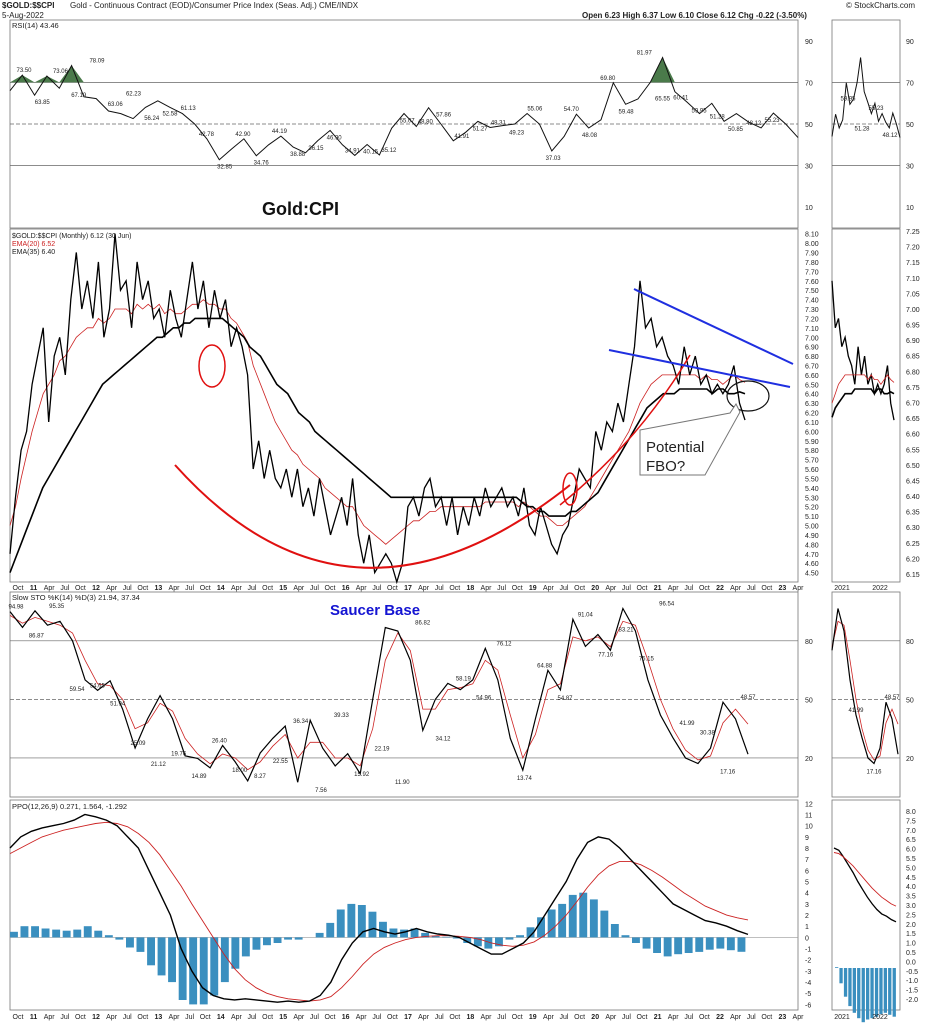 This screenshot has width=932, height=1024. What do you see at coordinates (499, 124) in the screenshot?
I see `rsi-data-label: 48.31` at bounding box center [499, 124].